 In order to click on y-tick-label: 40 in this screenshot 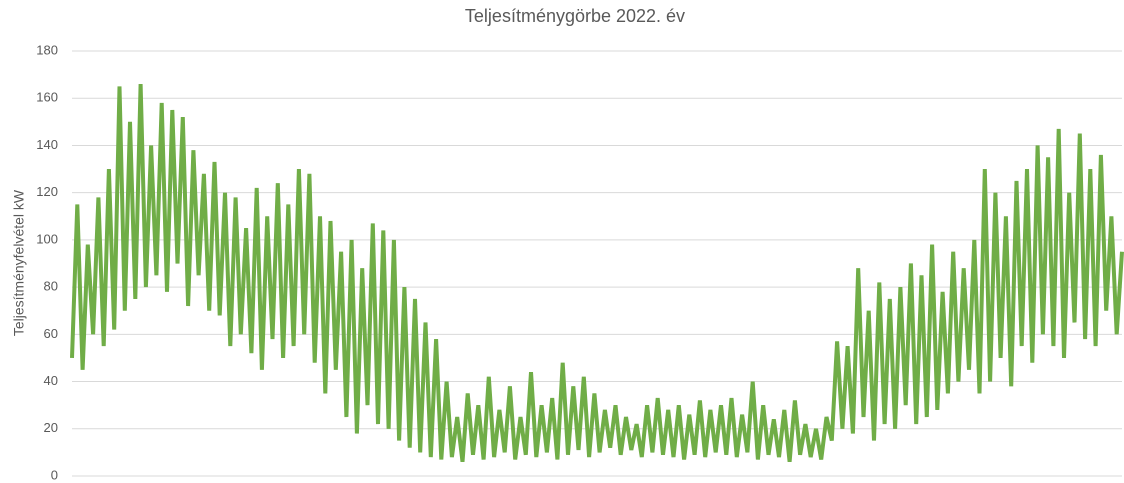, I will do `click(51, 380)`.